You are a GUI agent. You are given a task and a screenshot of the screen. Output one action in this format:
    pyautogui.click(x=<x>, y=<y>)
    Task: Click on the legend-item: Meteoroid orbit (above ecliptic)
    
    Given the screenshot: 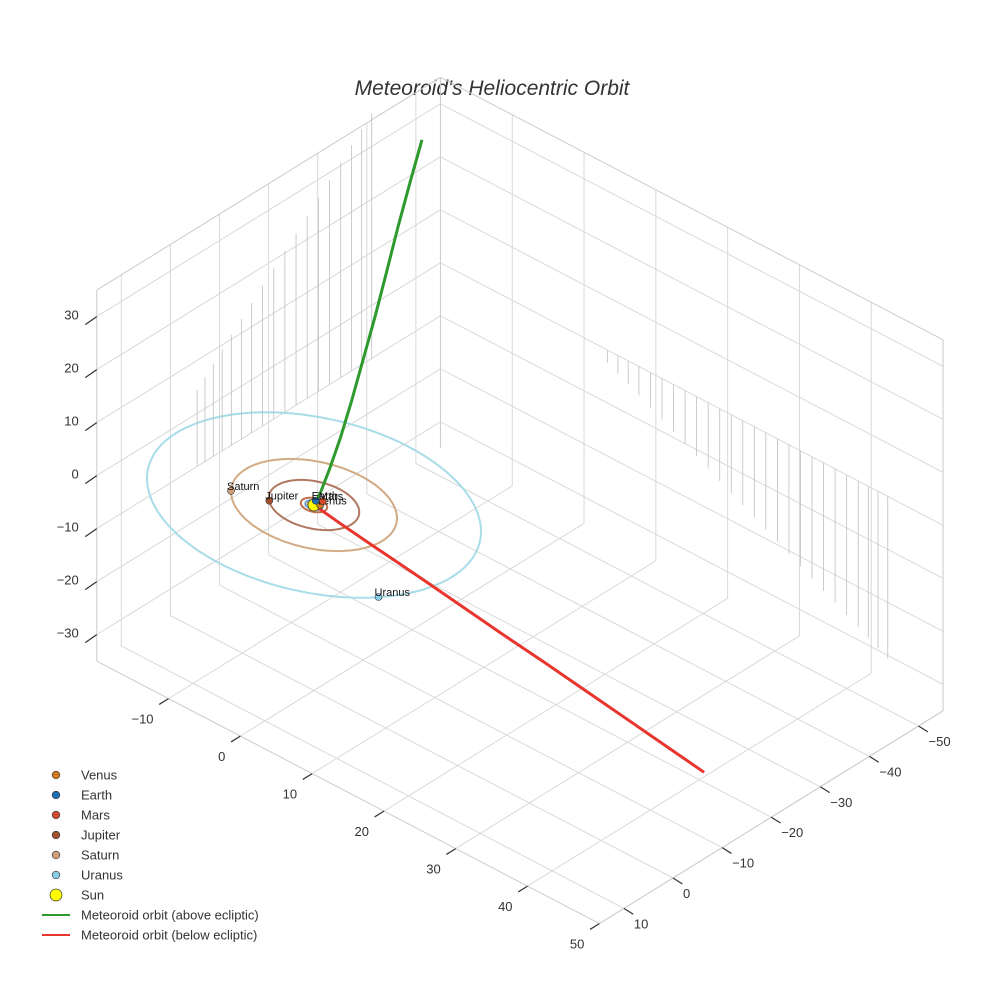 What is the action you would take?
    pyautogui.click(x=150, y=915)
    